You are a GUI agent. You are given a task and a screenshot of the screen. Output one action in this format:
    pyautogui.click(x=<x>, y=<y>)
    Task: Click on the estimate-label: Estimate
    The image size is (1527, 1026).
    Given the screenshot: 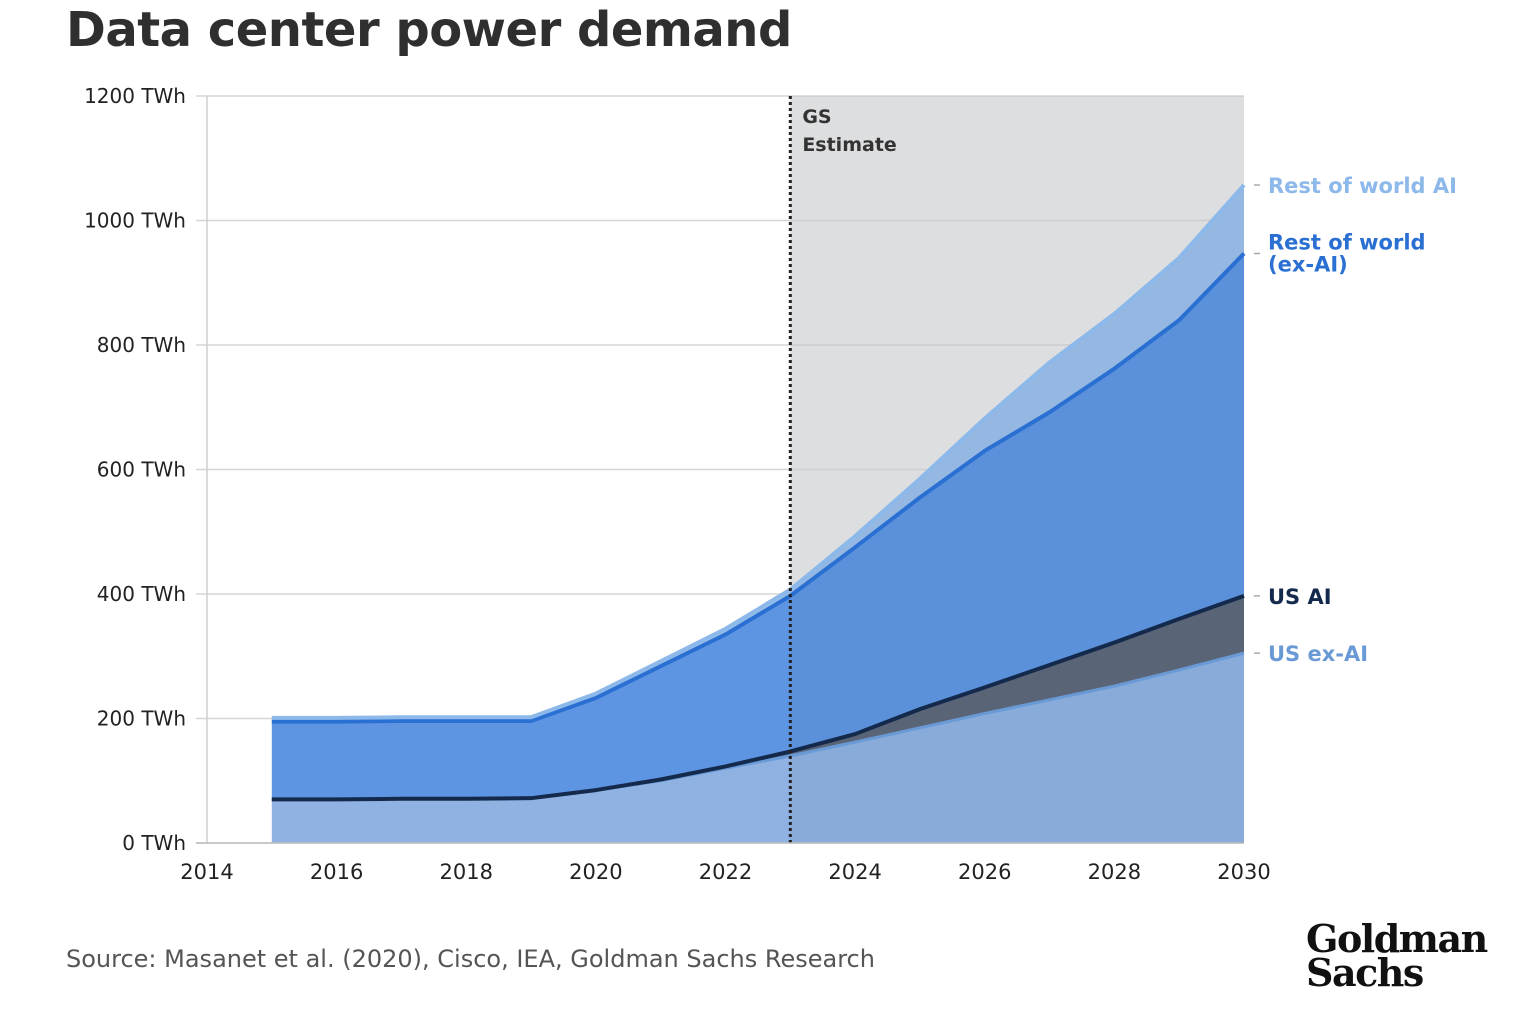 What is the action you would take?
    pyautogui.click(x=849, y=145)
    